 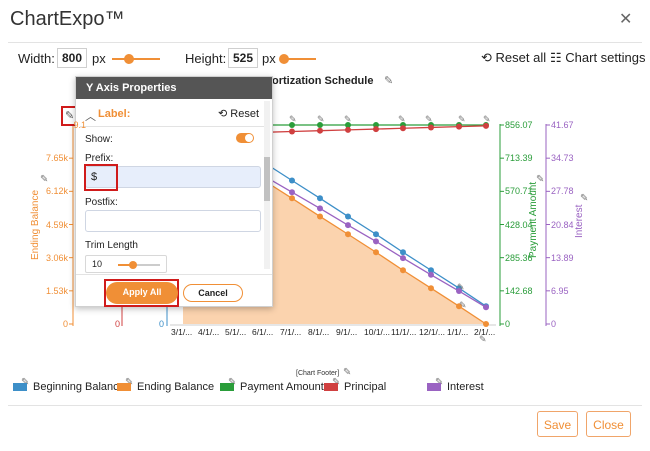 I want to click on panel-scrollbar, so click(x=267, y=185).